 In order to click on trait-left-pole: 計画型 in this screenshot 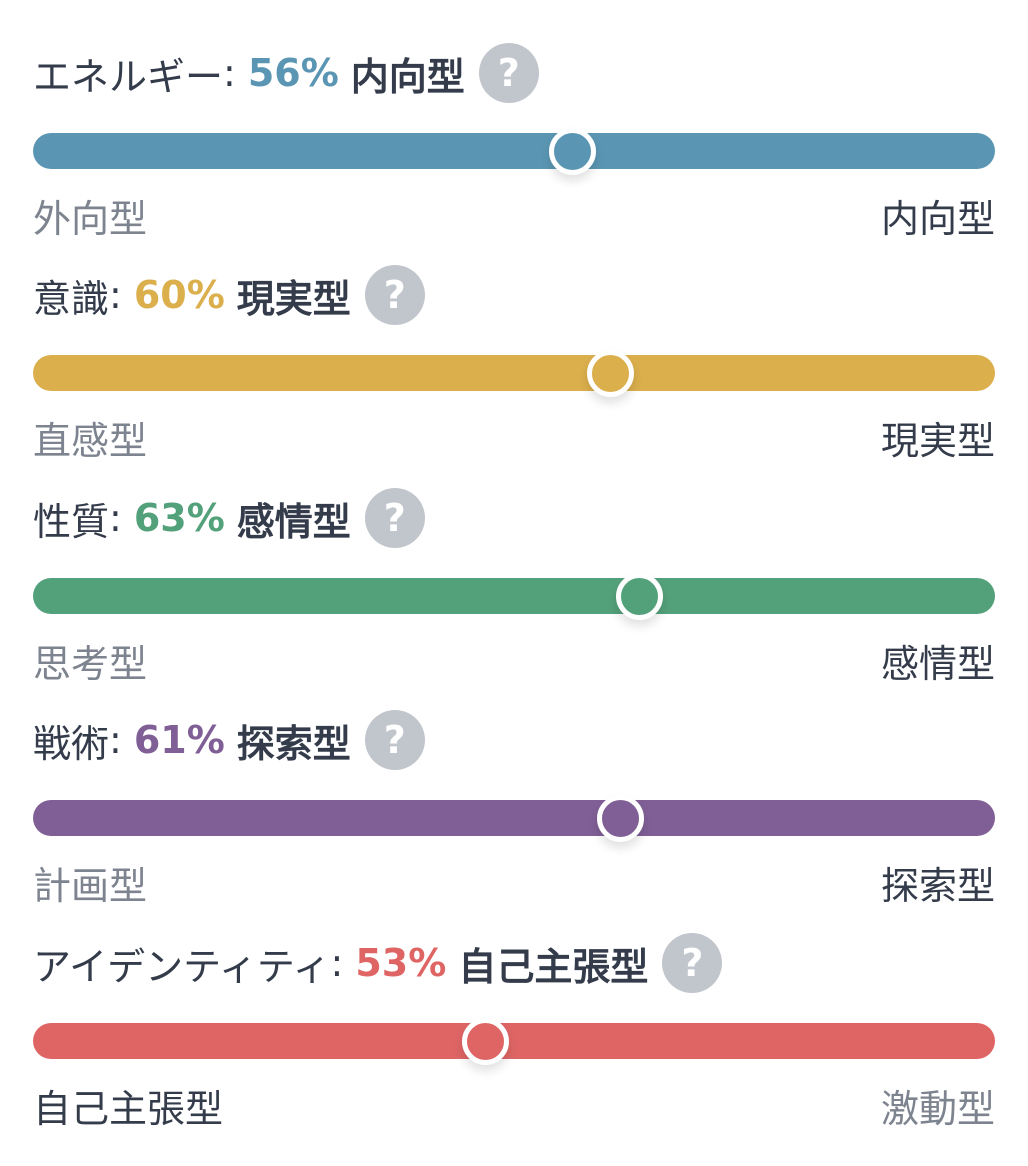, I will do `click(90, 886)`.